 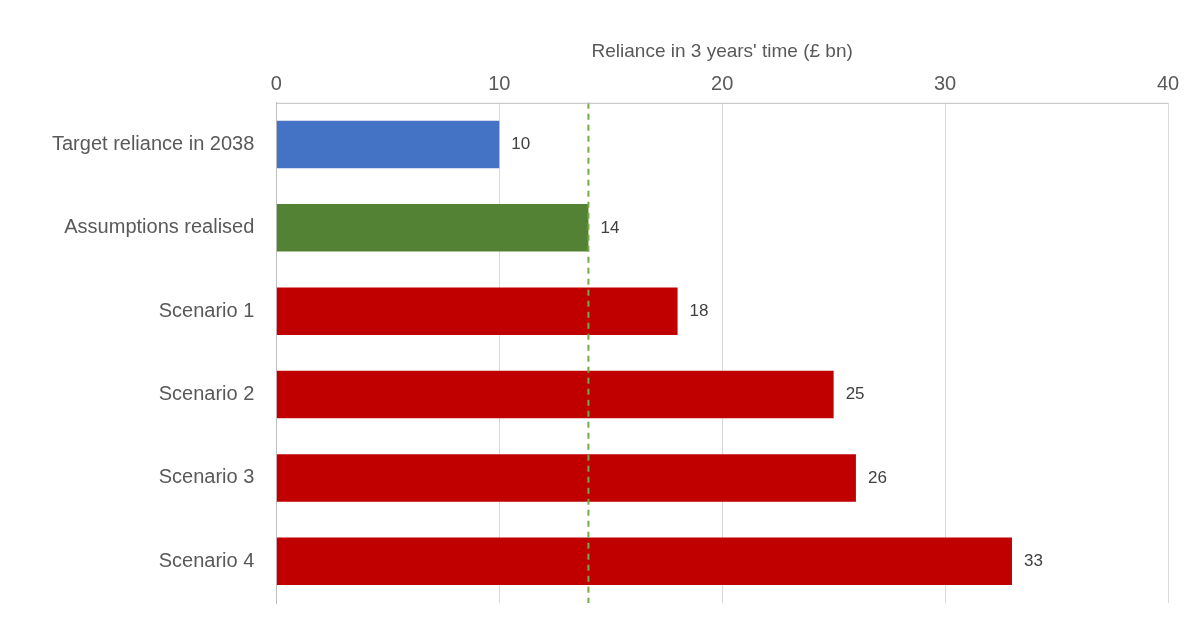 I want to click on y-tick-label: Scenario 3, so click(x=206, y=476).